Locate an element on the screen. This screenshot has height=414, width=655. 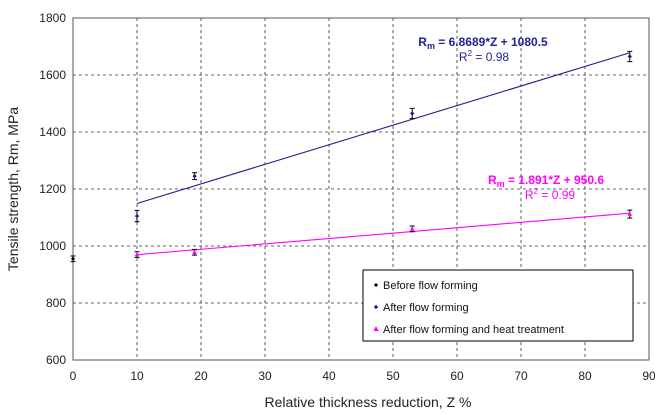
x-tick-label: 20 is located at coordinates (201, 376).